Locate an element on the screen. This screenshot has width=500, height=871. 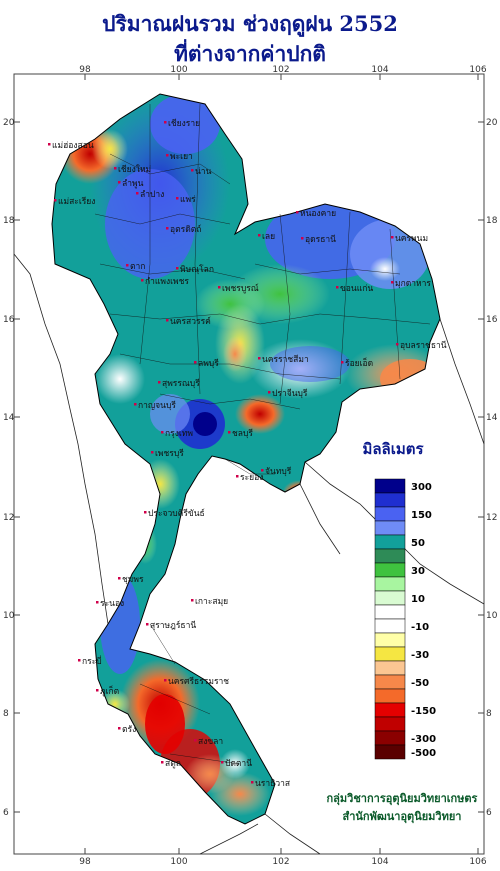
legend-label: -50 is located at coordinates (420, 683).